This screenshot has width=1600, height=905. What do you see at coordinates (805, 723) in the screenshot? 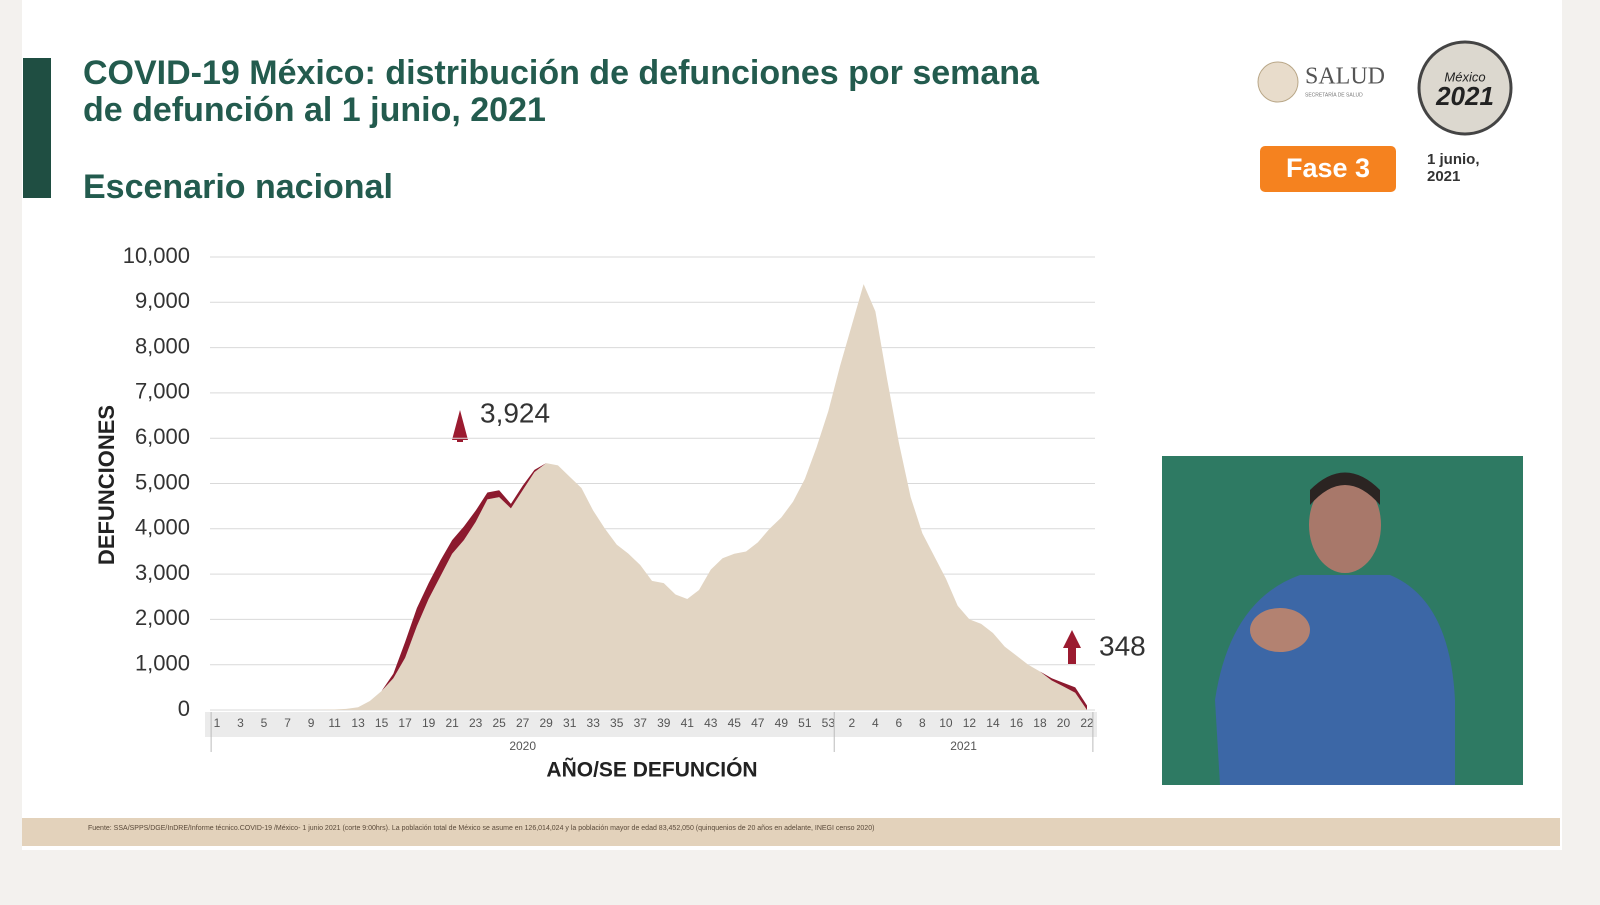
I see `x-tick-label: 51` at bounding box center [805, 723].